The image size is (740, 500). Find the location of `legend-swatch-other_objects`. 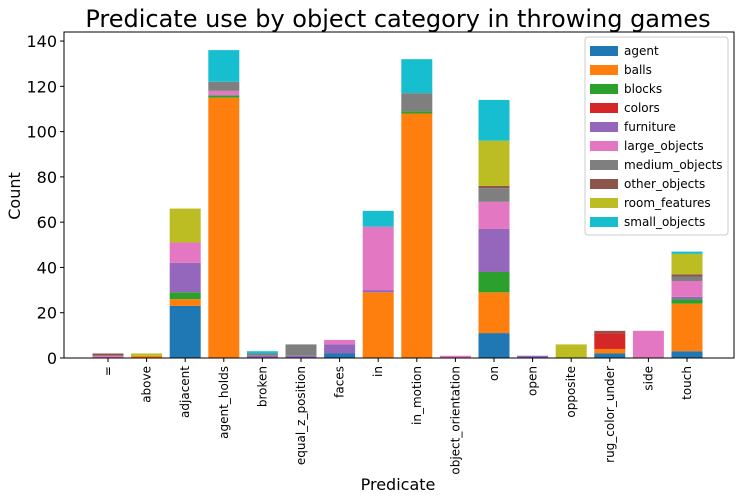

legend-swatch-other_objects is located at coordinates (604, 184).